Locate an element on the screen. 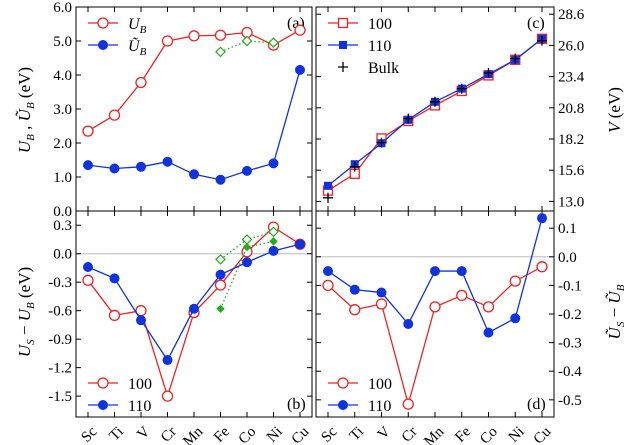 The width and height of the screenshot is (639, 445). svg-text: V (eV) is located at coordinates (614, 110).